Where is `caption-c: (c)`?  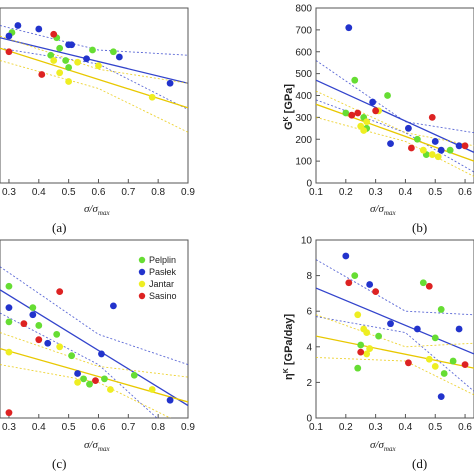 caption-c: (c) is located at coordinates (59, 463).